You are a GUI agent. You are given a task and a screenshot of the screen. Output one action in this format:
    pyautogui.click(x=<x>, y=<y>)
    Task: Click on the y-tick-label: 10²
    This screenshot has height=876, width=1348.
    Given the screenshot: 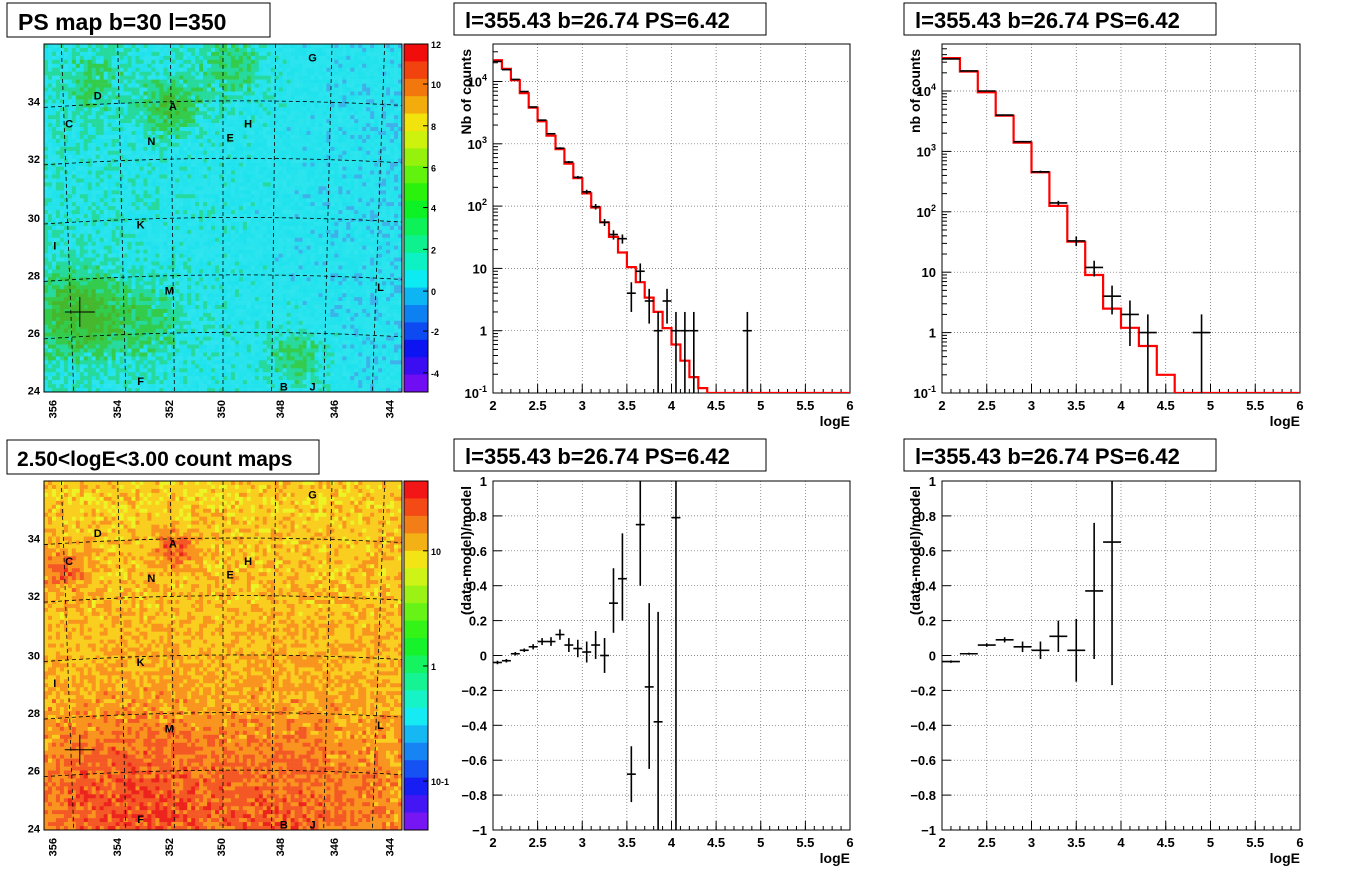 What is the action you would take?
    pyautogui.click(x=926, y=211)
    